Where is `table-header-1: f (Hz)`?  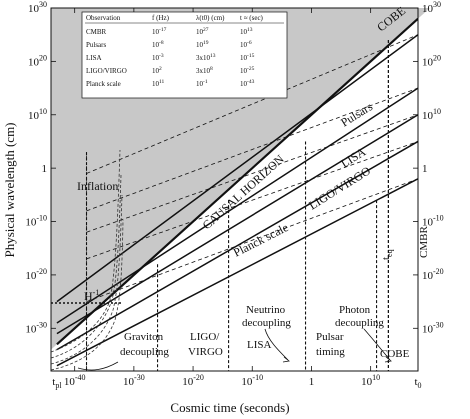 table-header-1: f (Hz) is located at coordinates (161, 18).